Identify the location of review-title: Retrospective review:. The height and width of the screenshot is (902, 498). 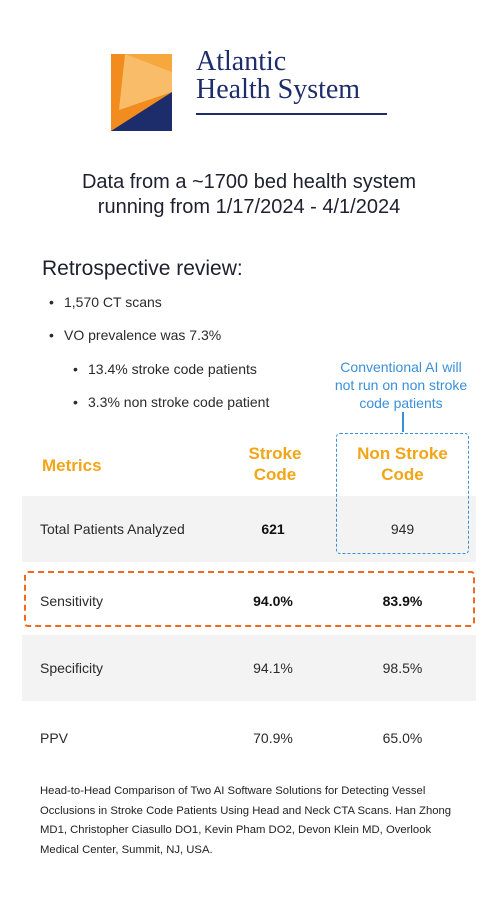
(142, 268).